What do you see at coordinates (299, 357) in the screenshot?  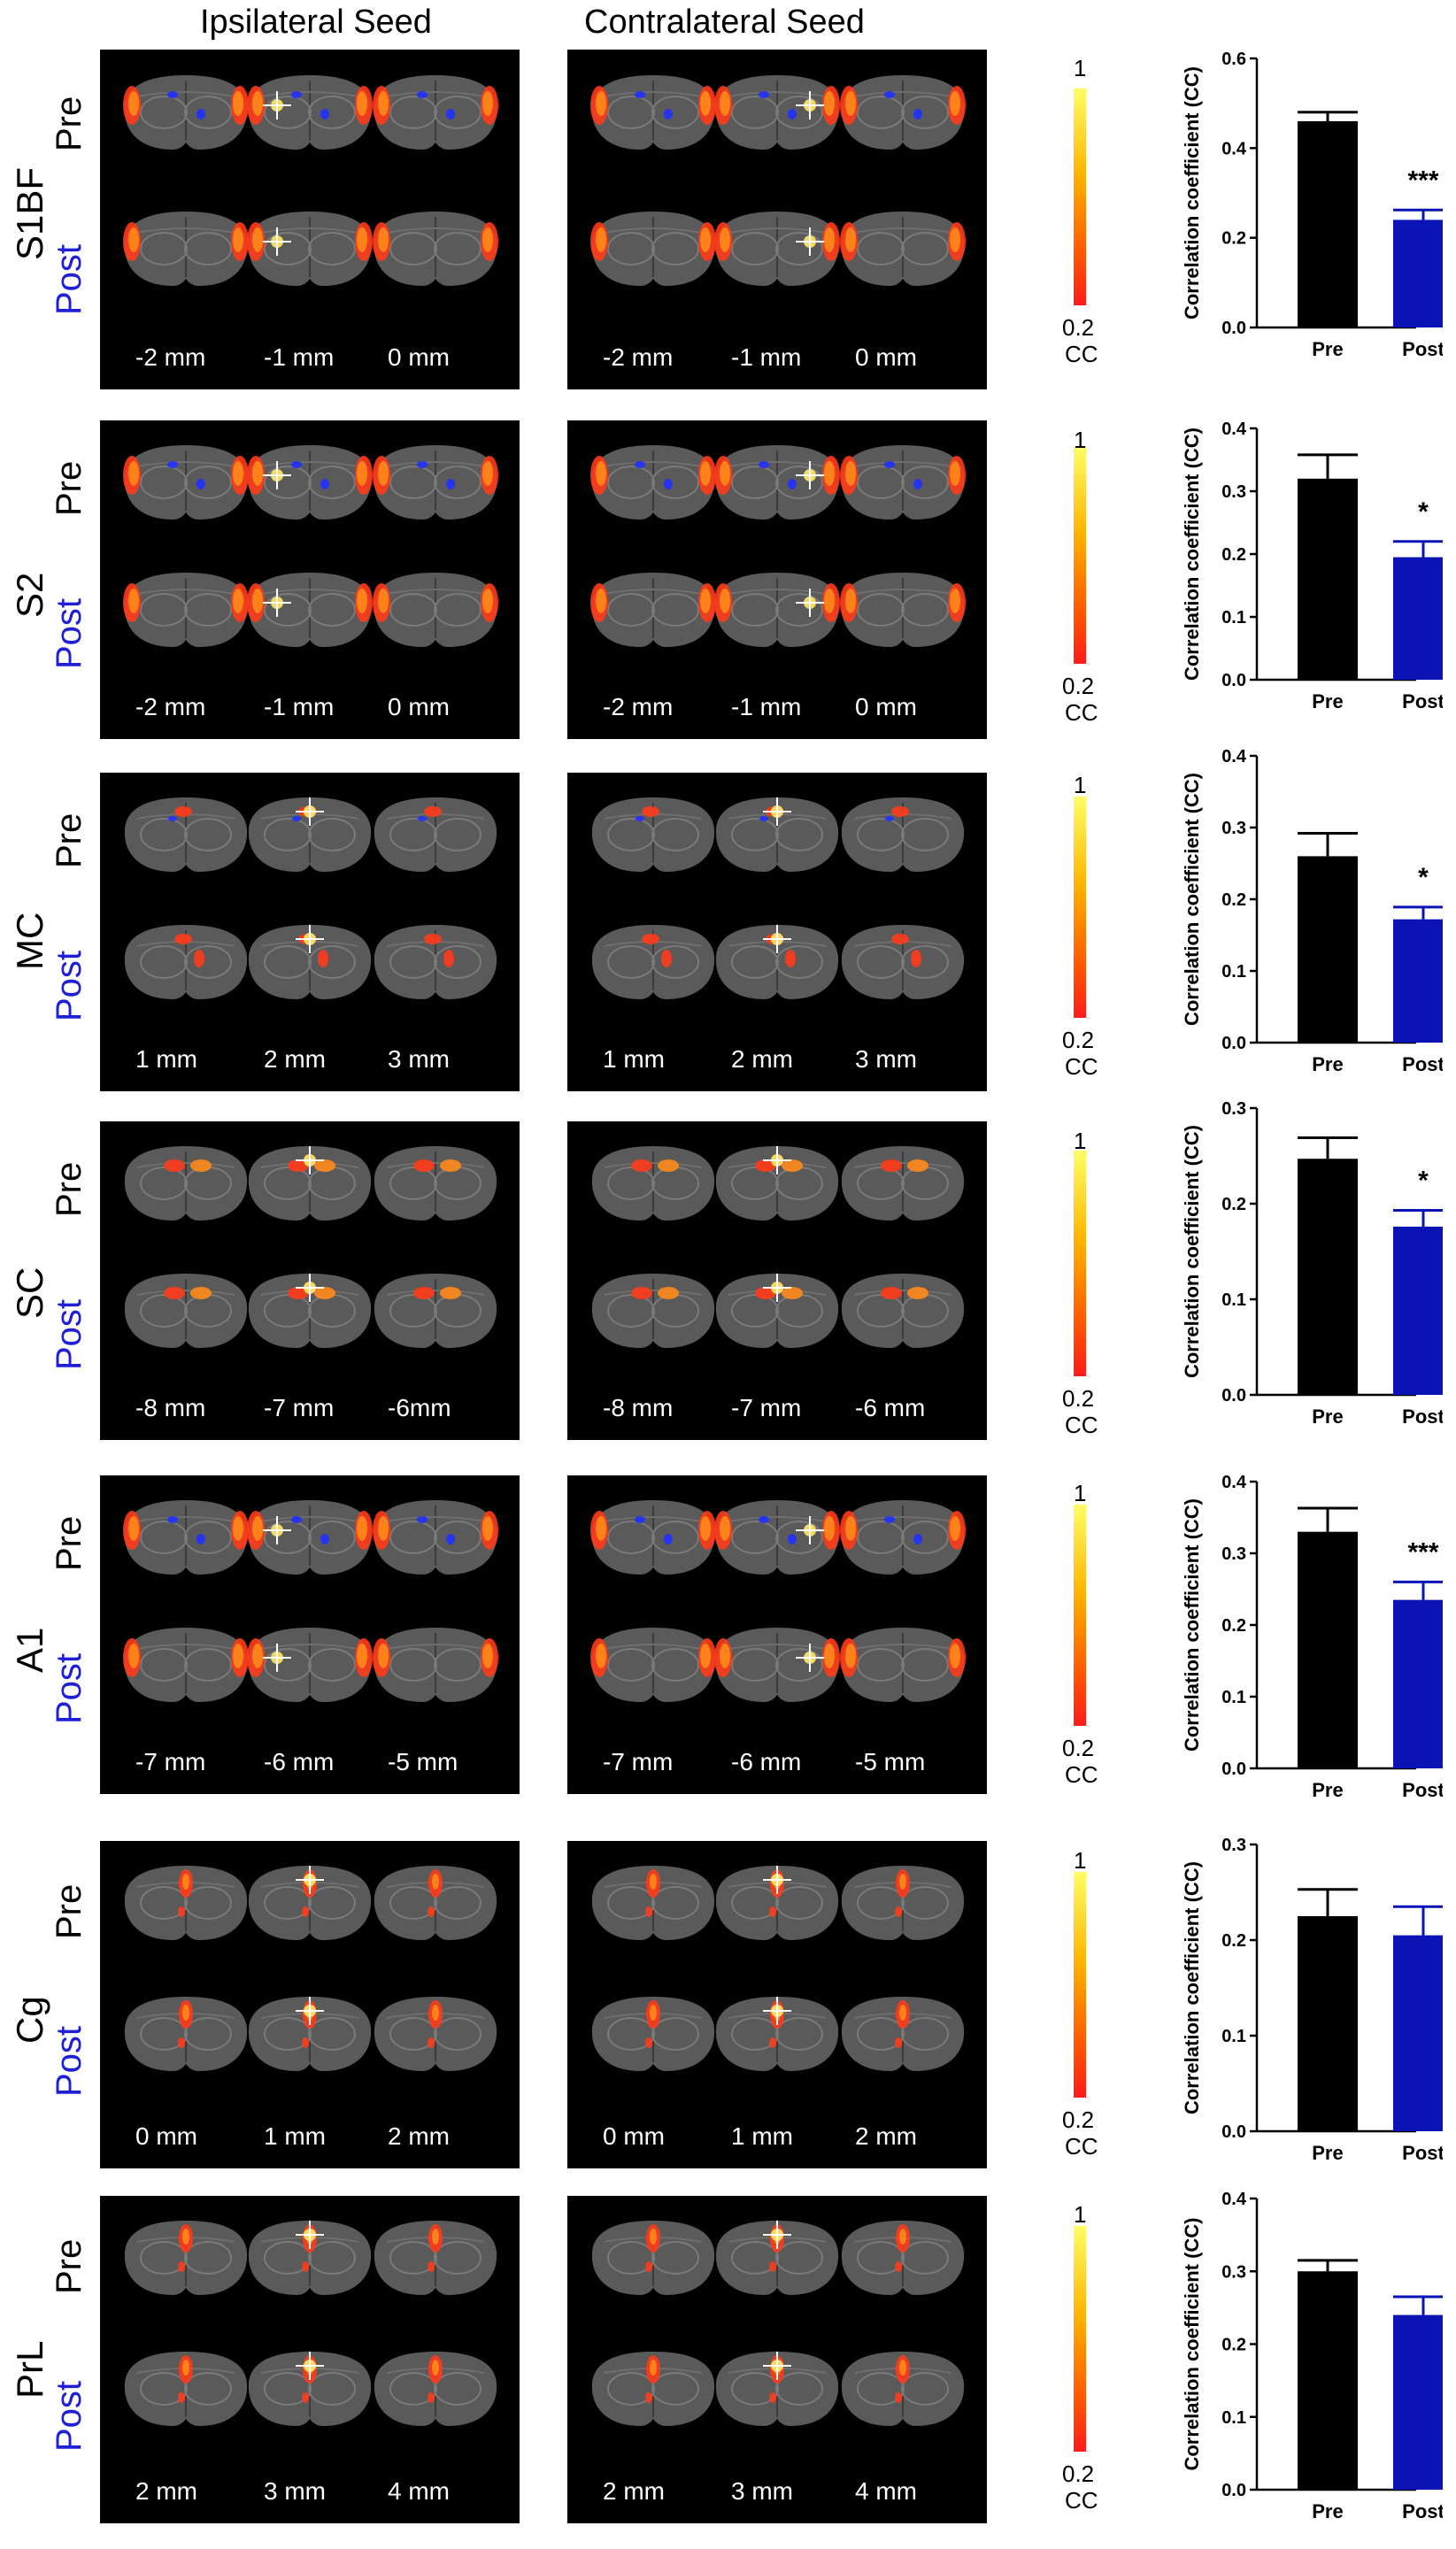 I see `slice-position-label: -1 mm` at bounding box center [299, 357].